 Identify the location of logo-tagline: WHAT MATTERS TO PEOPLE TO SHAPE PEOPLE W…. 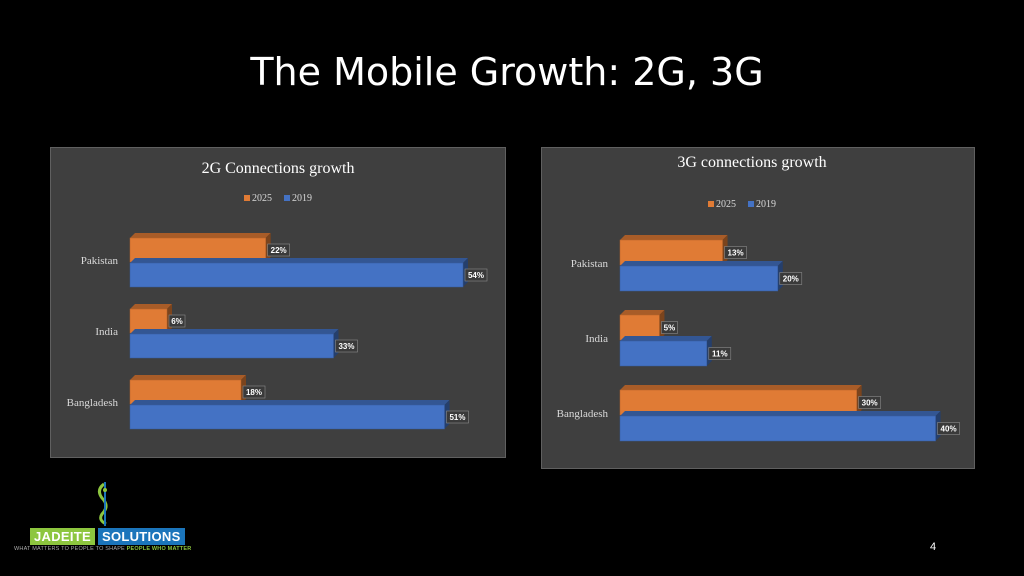
(102, 549).